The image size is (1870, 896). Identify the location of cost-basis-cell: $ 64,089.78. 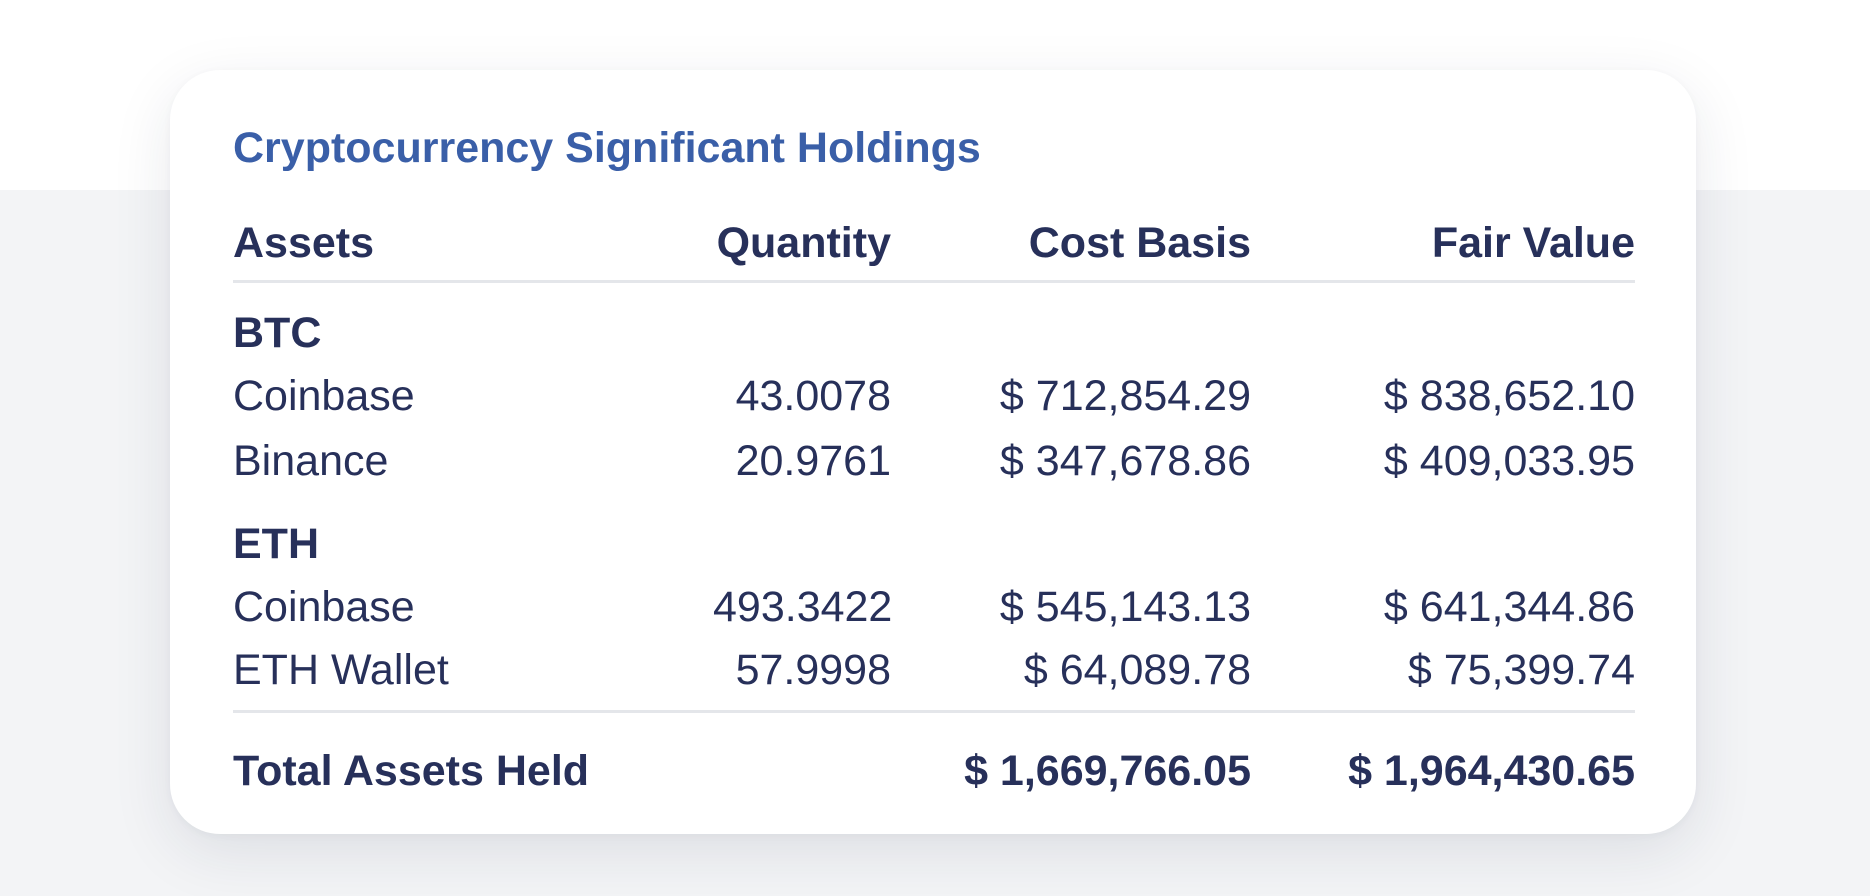
(1137, 669).